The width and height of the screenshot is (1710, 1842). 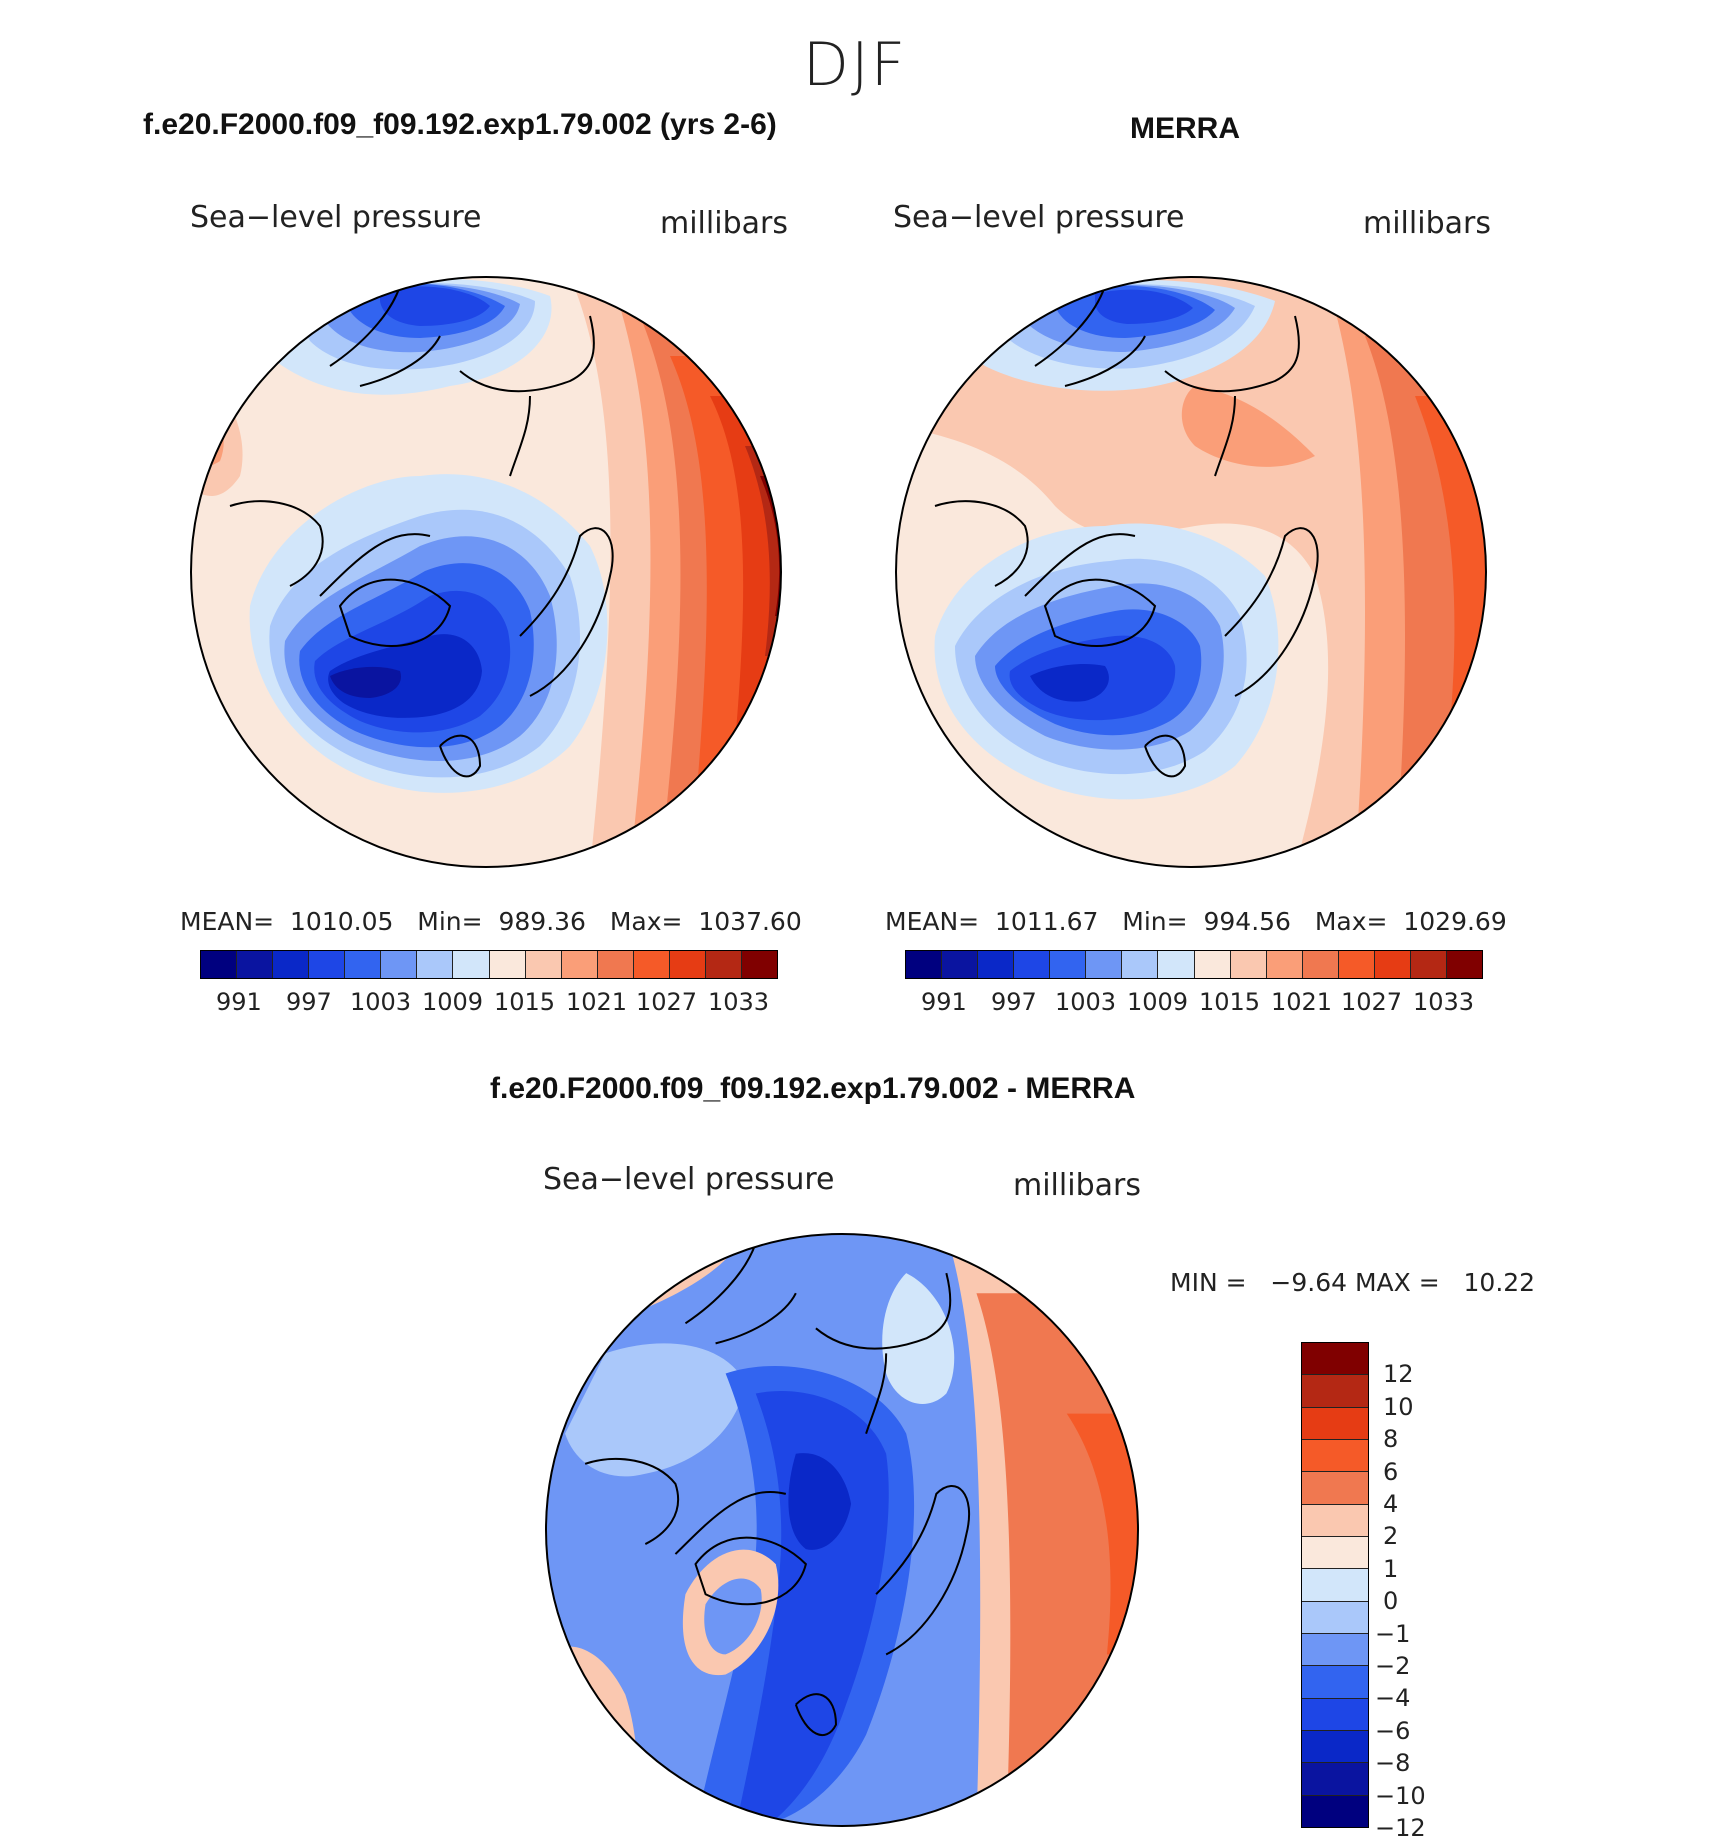 What do you see at coordinates (1039, 217) in the screenshot?
I see `obs-variable-label: Sea−level pressure` at bounding box center [1039, 217].